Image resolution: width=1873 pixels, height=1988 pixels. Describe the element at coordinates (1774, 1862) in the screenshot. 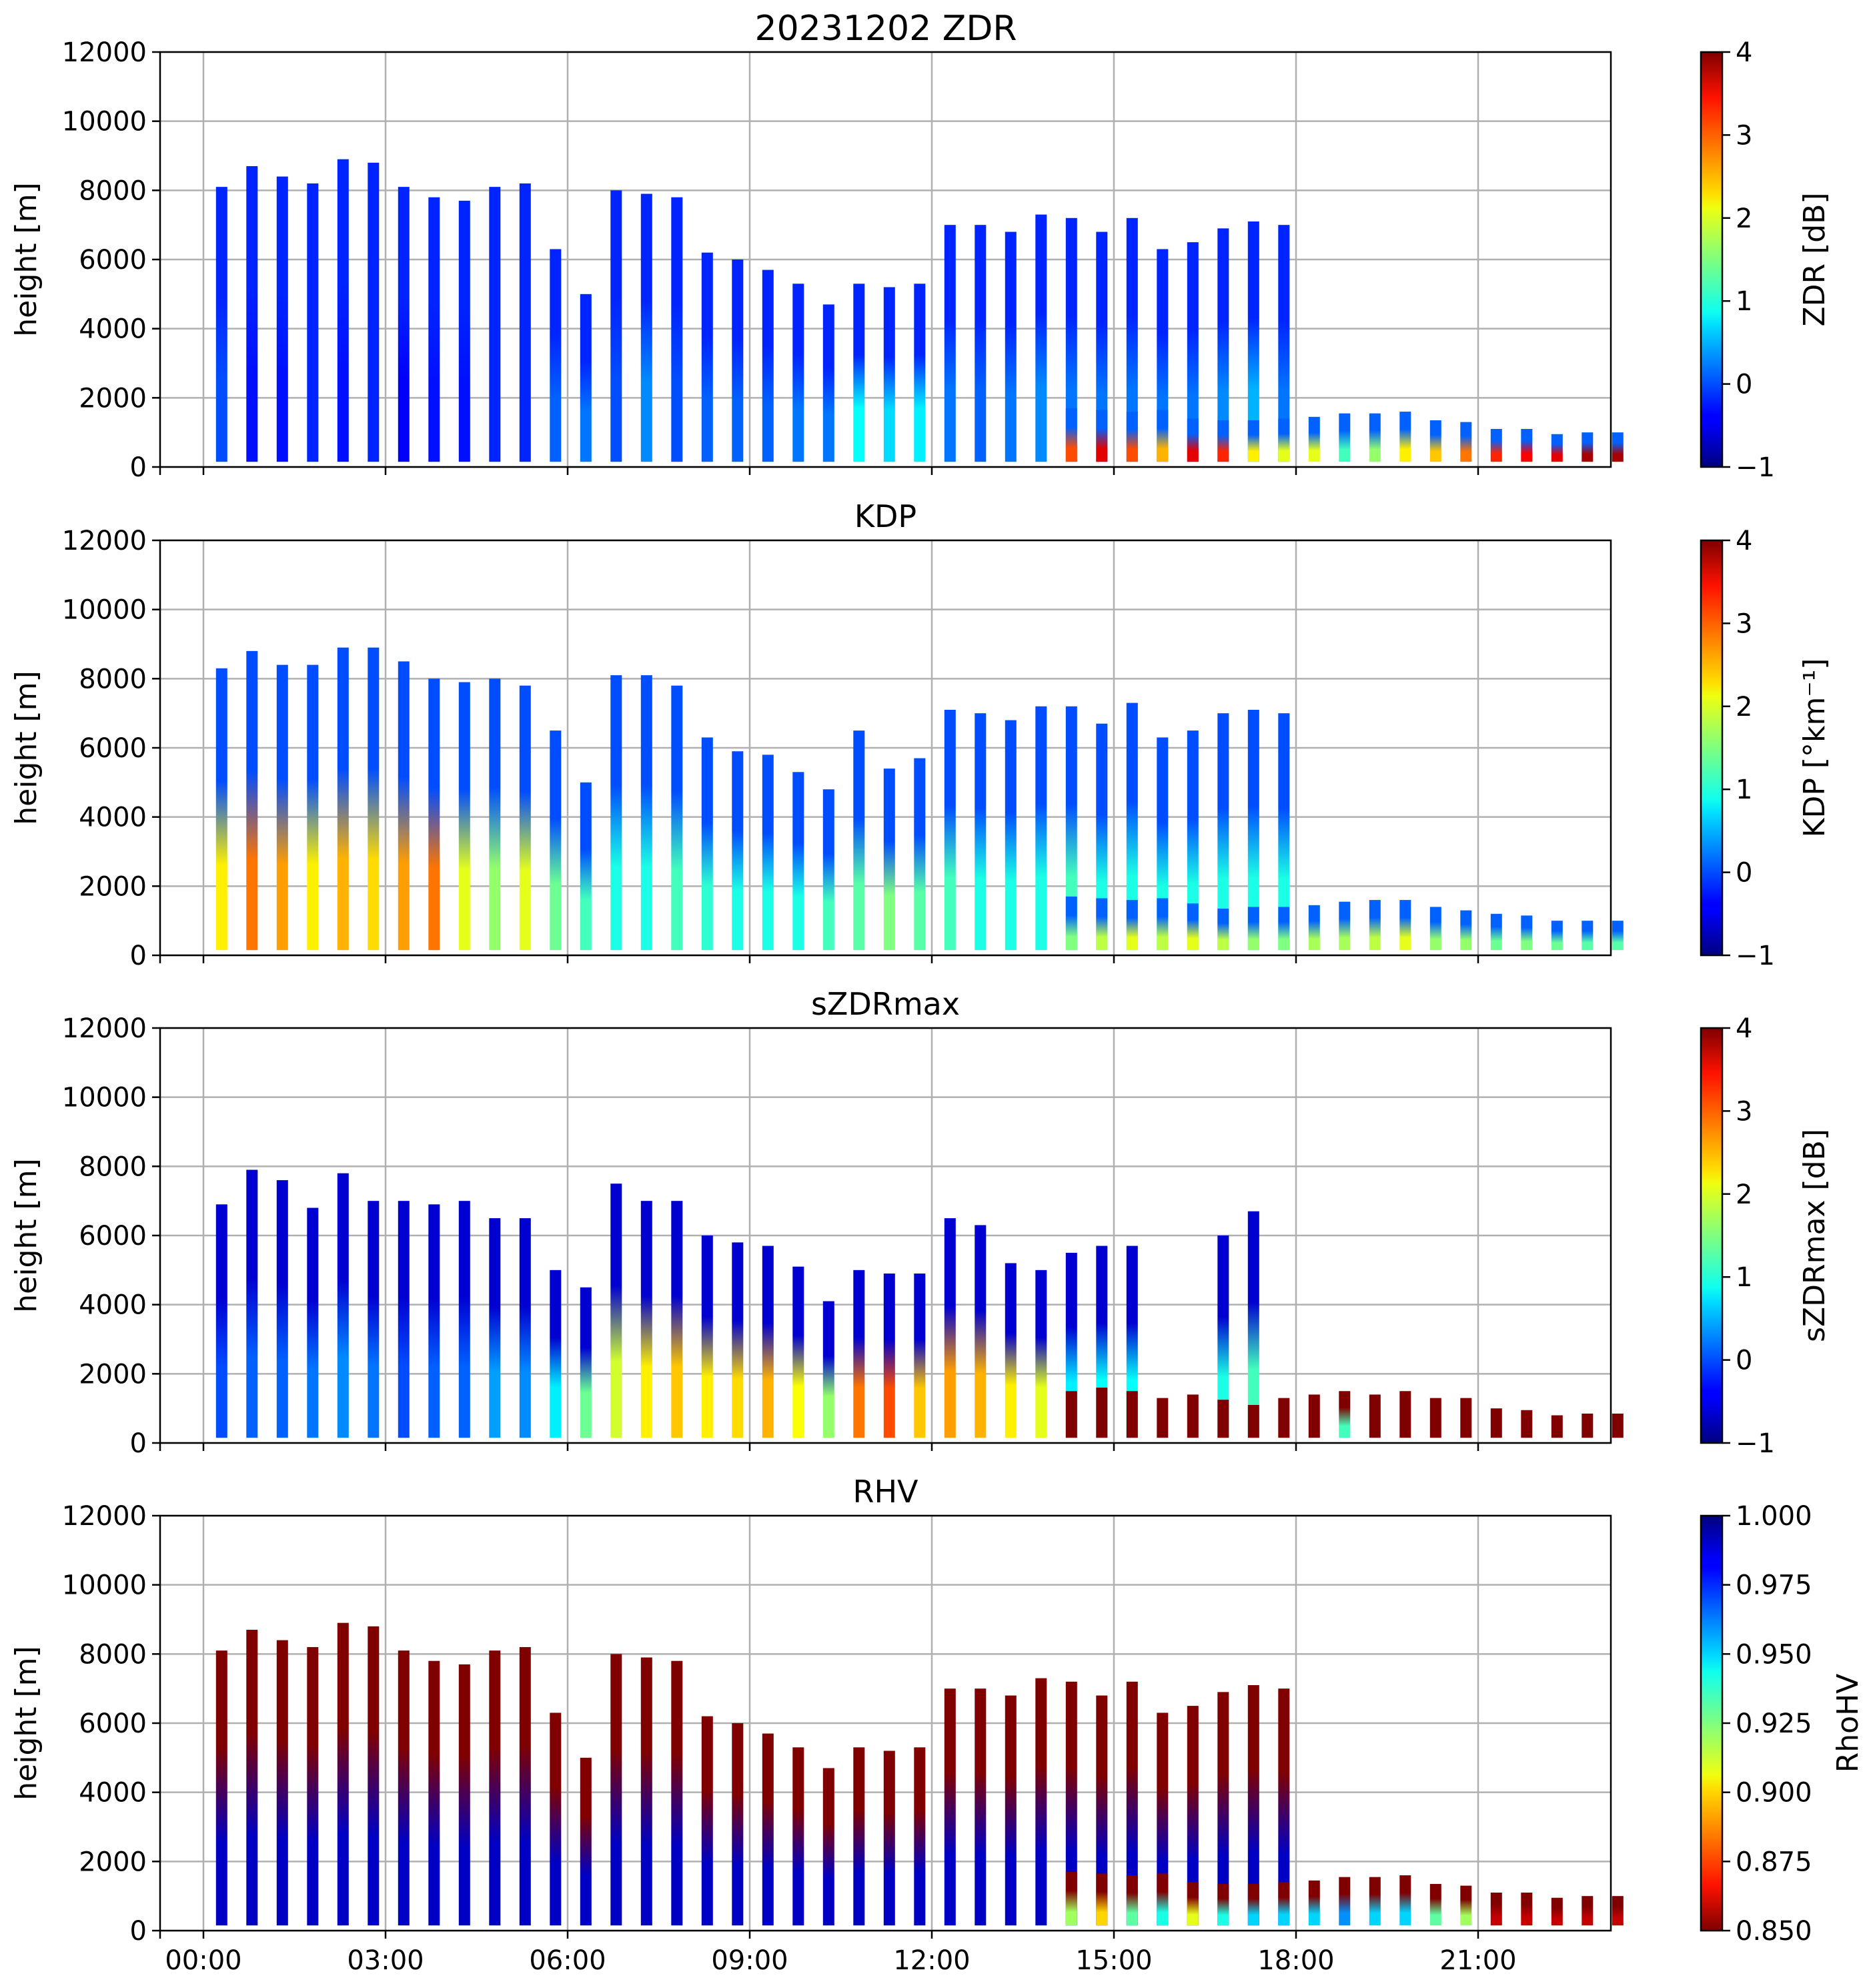

I see `colorbar-tick-label: 0.875` at that location.